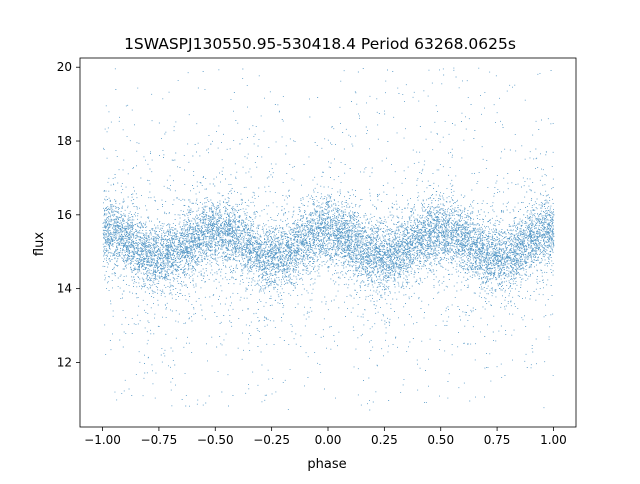 The image size is (640, 484). Describe the element at coordinates (159, 440) in the screenshot. I see `x-tick-label: −0.75` at that location.